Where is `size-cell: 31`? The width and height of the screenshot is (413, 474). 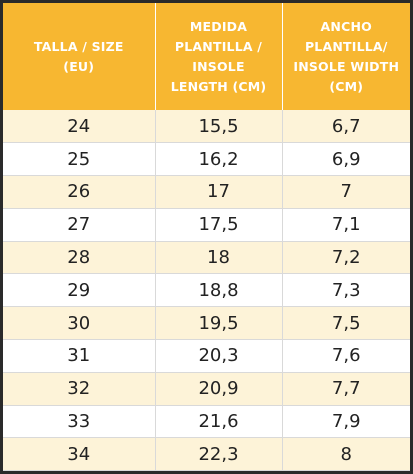 size-cell: 31 is located at coordinates (79, 356).